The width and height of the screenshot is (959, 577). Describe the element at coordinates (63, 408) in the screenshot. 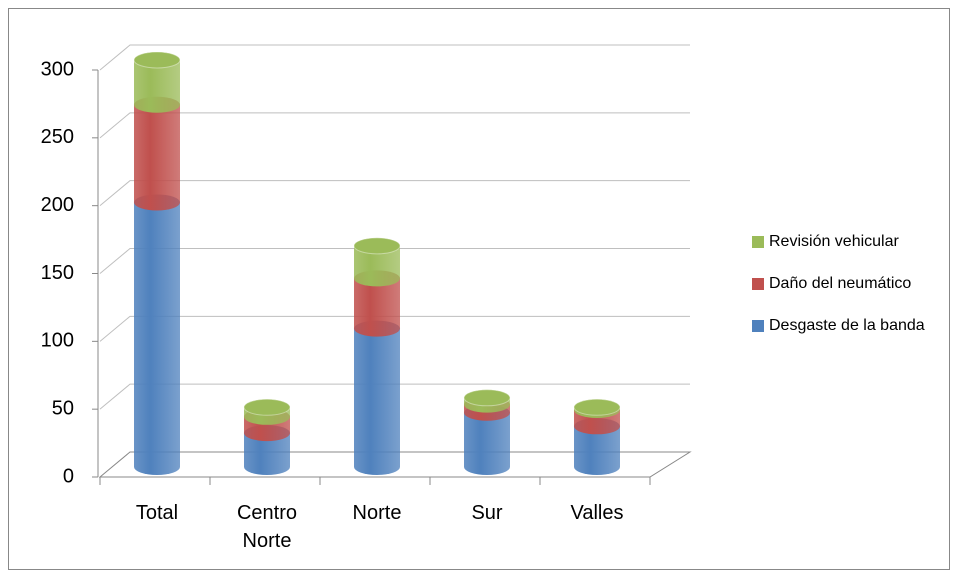

I see `y-tick-label: 50` at that location.